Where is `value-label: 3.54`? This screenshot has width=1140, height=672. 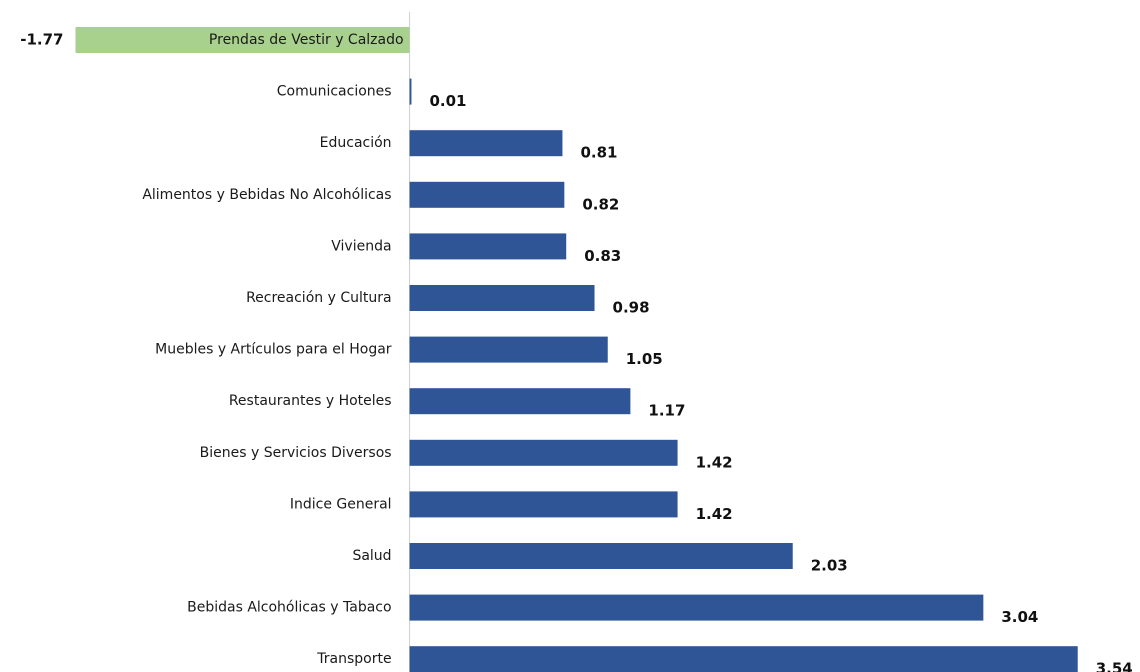
value-label: 3.54 is located at coordinates (1114, 666).